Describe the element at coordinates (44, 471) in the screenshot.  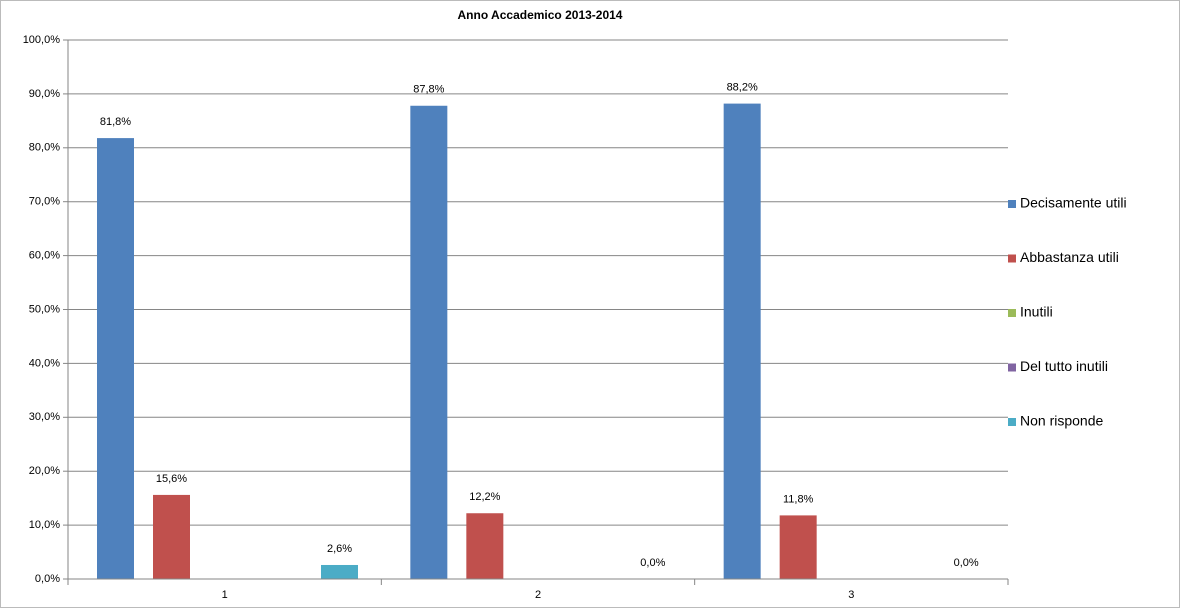
I see `y-tick-label: 20,0%` at that location.